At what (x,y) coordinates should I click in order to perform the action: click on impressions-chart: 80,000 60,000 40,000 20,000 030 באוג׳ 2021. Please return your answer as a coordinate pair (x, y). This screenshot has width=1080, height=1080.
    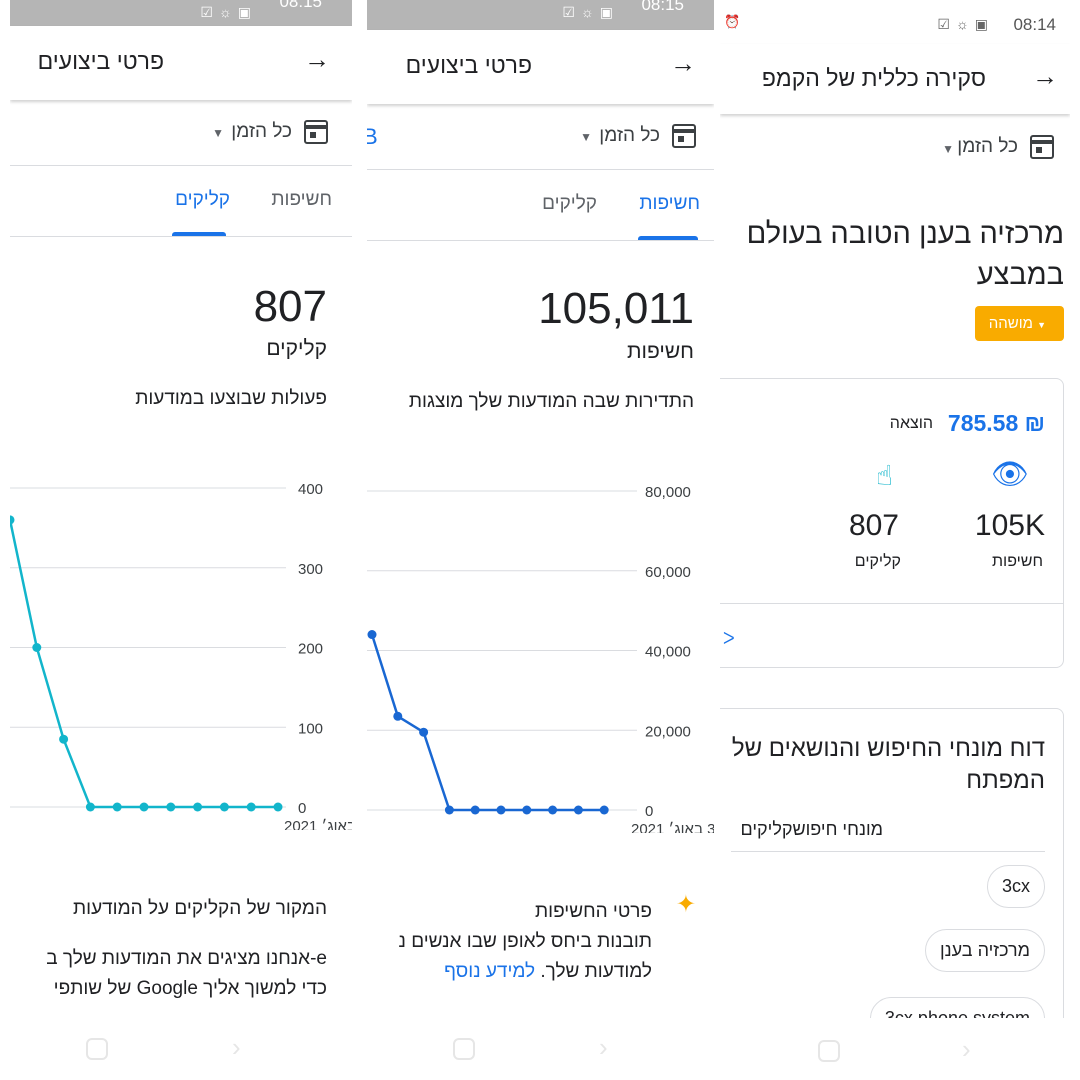
    Looking at the image, I should click on (540, 658).